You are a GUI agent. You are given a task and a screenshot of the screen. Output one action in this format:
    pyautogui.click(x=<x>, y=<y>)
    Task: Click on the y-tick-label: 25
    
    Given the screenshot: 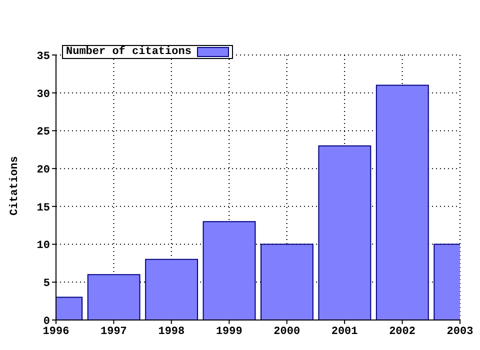 What is the action you would take?
    pyautogui.click(x=43, y=132)
    